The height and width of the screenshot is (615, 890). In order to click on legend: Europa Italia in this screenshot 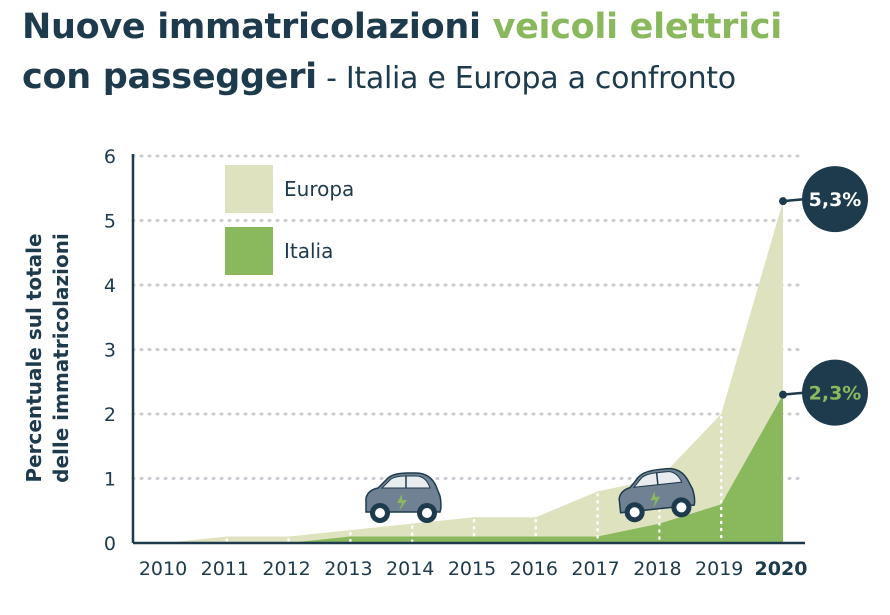, I will do `click(289, 220)`.